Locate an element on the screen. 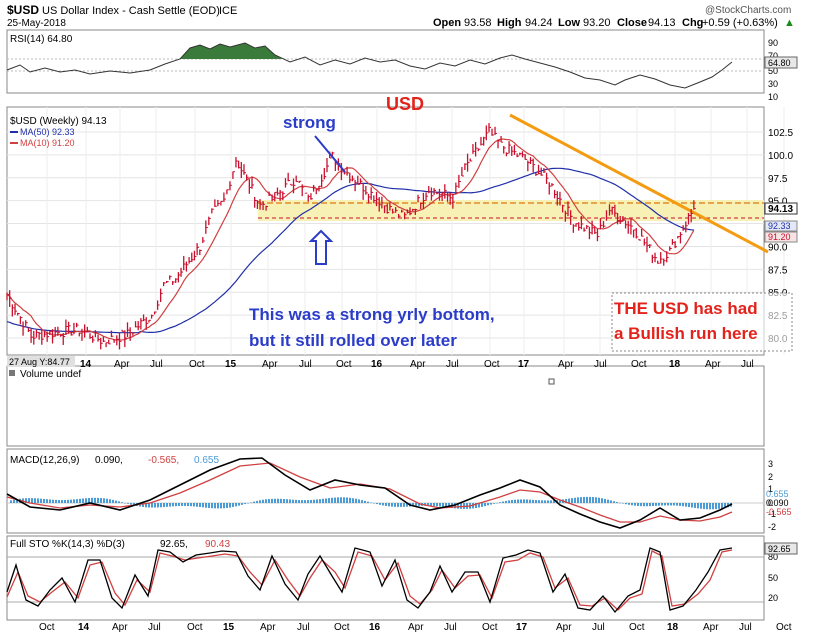  price-x-label: Oct is located at coordinates (639, 364).